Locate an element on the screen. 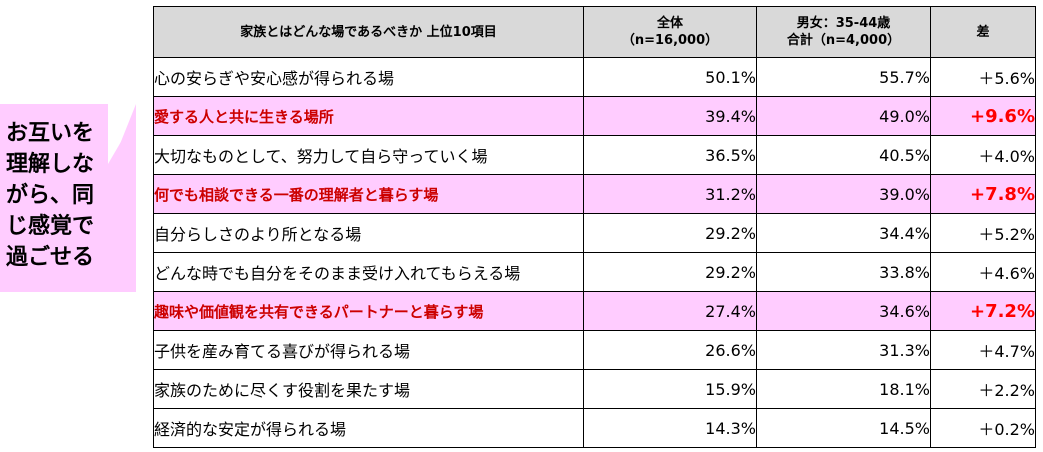 The width and height of the screenshot is (1043, 452). row-diff: ＋4.7% is located at coordinates (983, 350).